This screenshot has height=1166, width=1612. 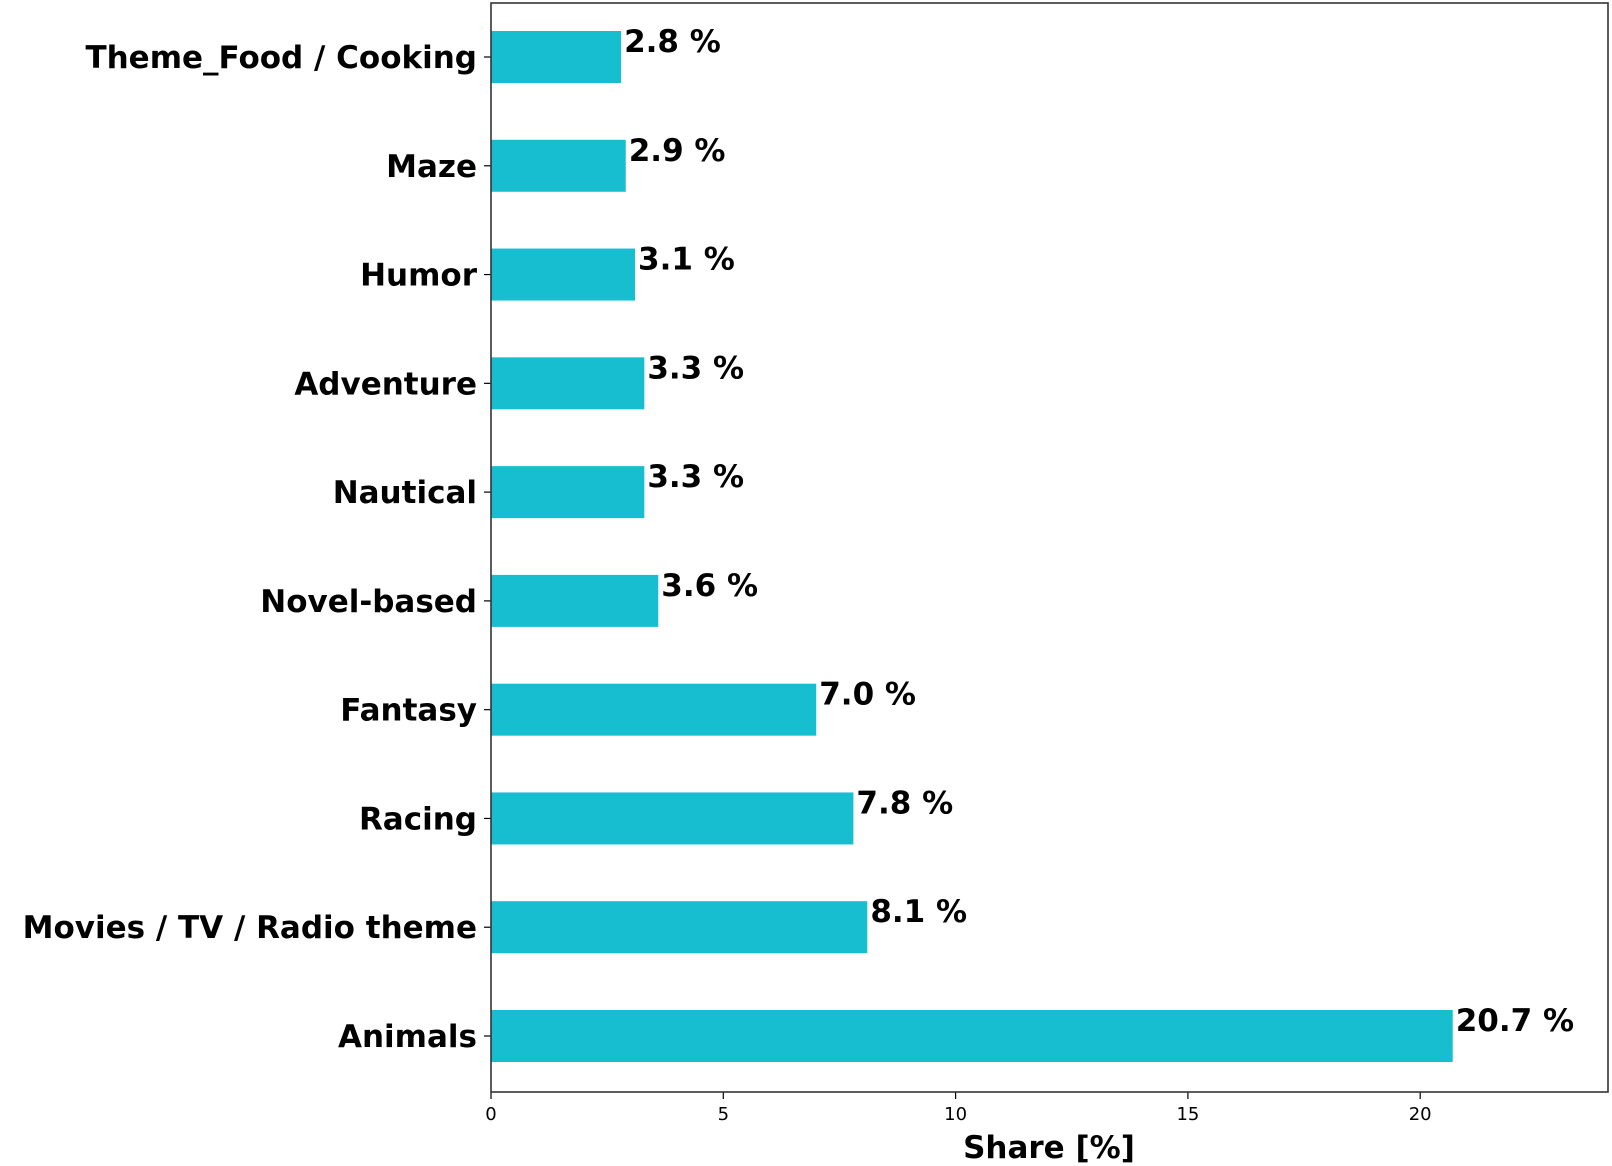 What do you see at coordinates (418, 819) in the screenshot?
I see `y-tick-label-racing: Racing` at bounding box center [418, 819].